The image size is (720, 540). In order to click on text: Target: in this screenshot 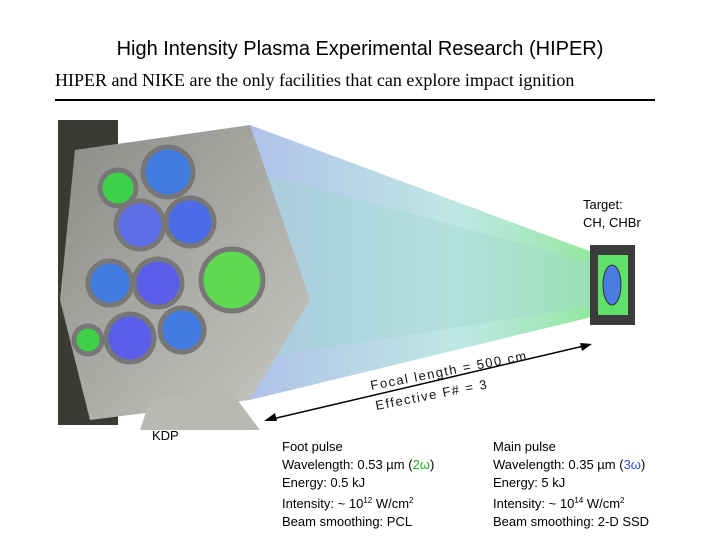, I will do `click(603, 204)`.